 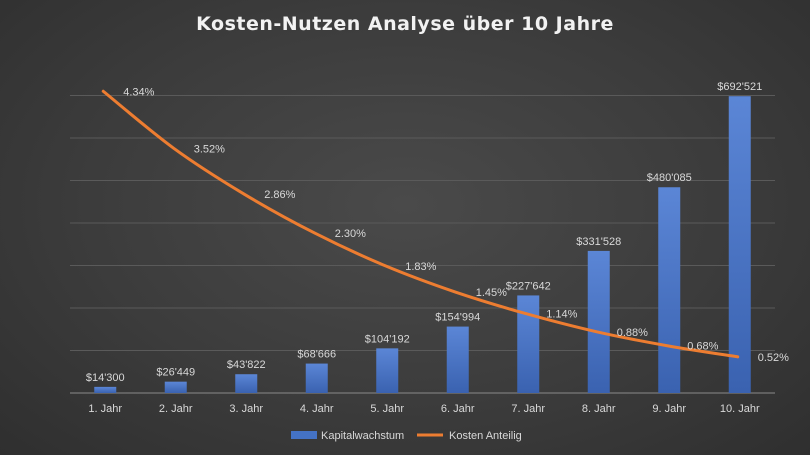 I want to click on bar-value-label: $26'449, so click(x=175, y=373).